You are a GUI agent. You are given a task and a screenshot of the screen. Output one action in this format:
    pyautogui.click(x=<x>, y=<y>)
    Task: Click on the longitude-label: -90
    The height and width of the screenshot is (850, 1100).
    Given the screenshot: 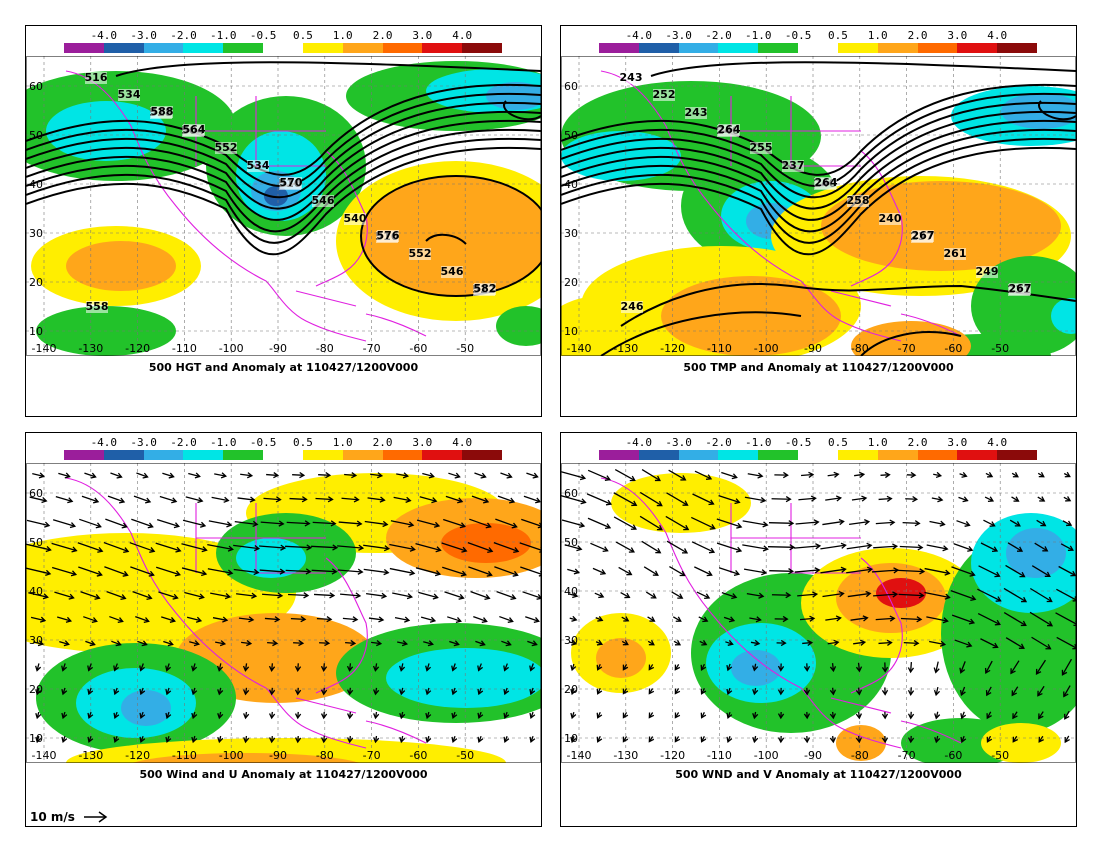 What is the action you would take?
    pyautogui.click(x=813, y=348)
    